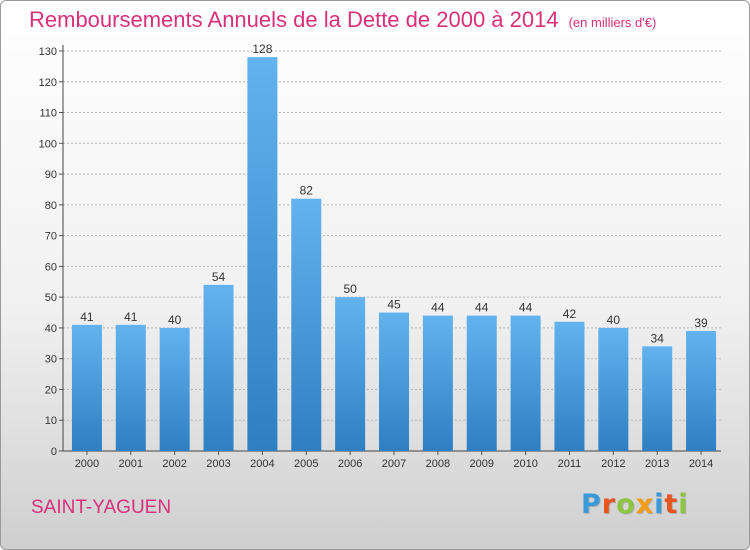 The image size is (750, 550). What do you see at coordinates (350, 464) in the screenshot?
I see `x-tick-label: 2006` at bounding box center [350, 464].